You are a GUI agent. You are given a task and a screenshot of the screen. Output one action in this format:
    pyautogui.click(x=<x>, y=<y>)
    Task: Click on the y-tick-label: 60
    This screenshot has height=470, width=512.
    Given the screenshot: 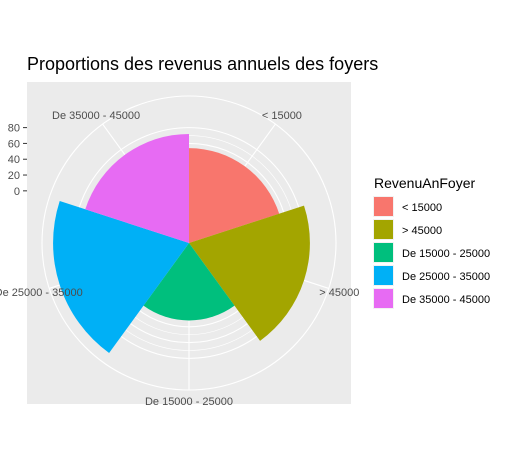 What is the action you would take?
    pyautogui.click(x=14, y=144)
    